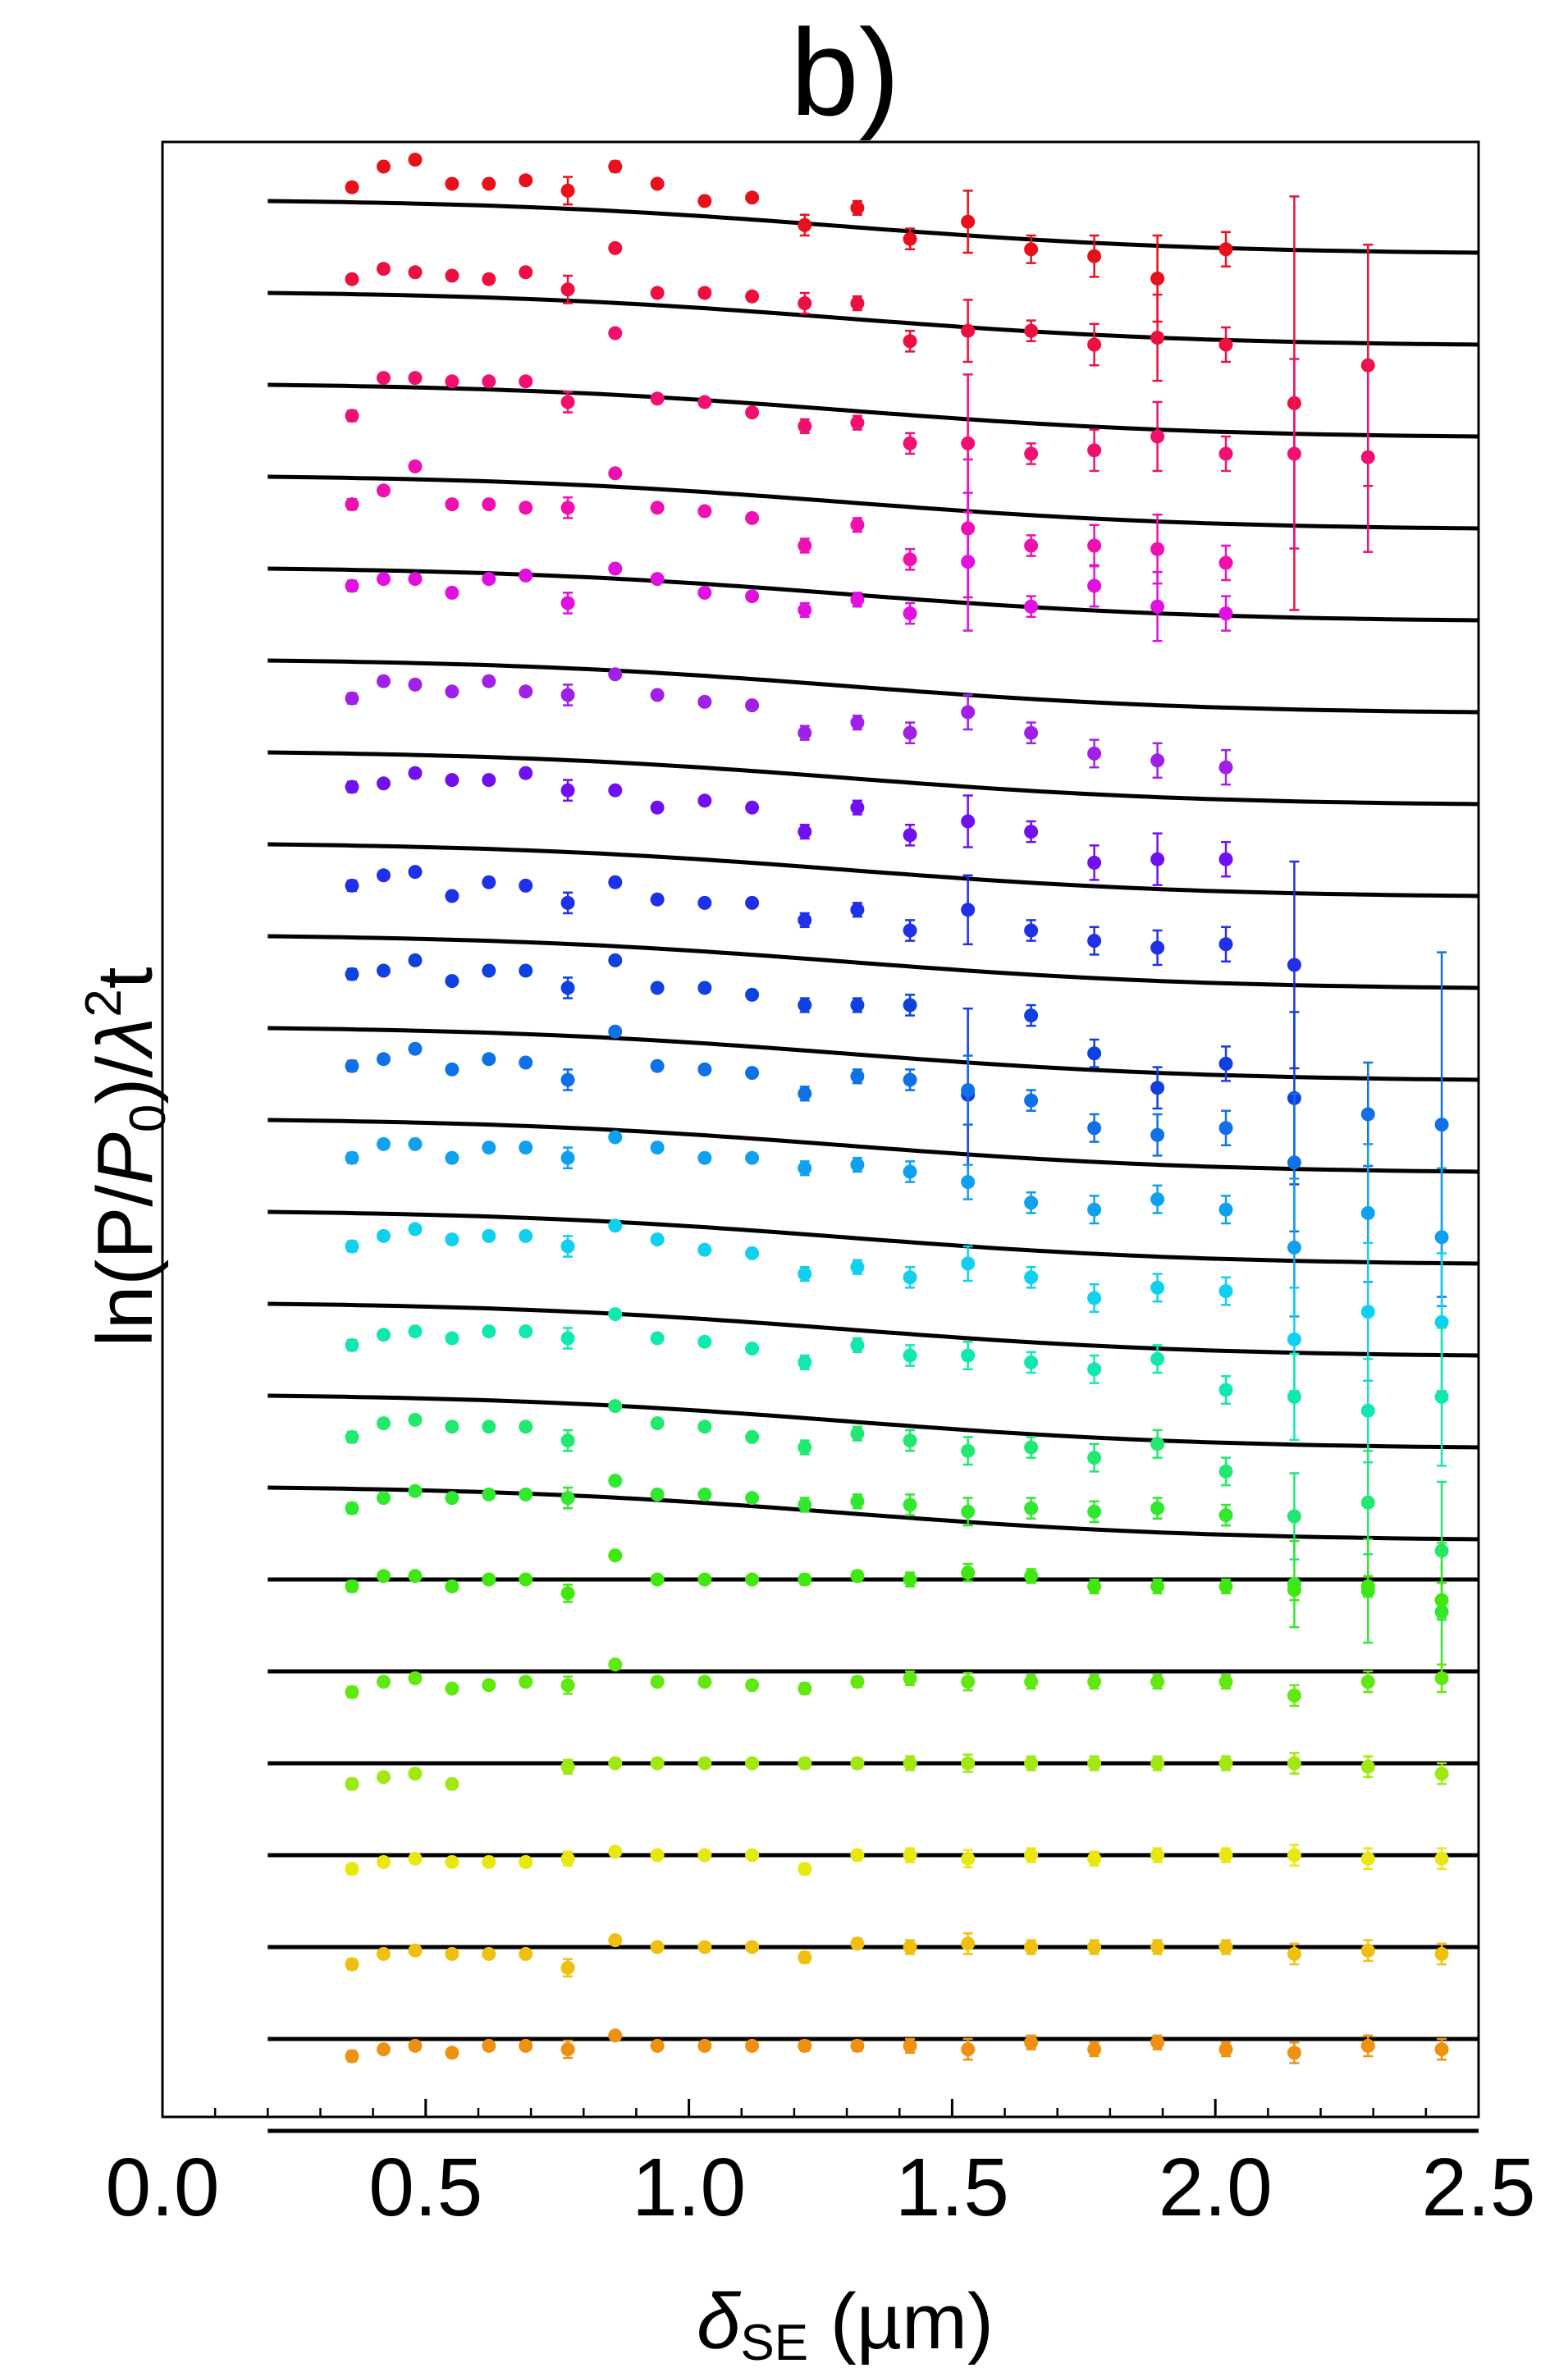 This screenshot has height=2368, width=1568. I want to click on x-tick-label: 1.5, so click(952, 2187).